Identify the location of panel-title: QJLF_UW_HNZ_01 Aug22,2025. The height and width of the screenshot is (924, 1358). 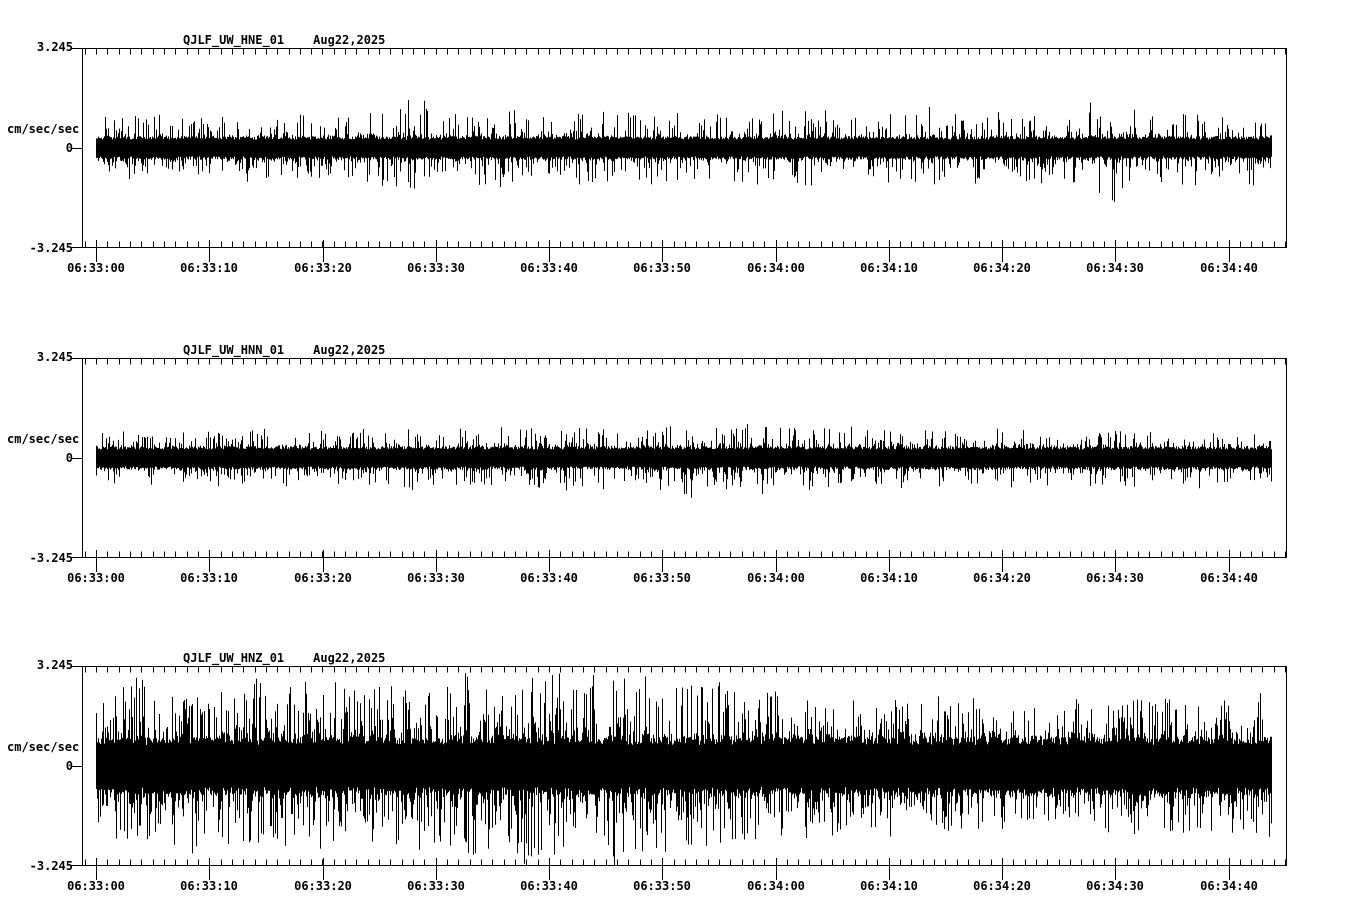
(284, 658).